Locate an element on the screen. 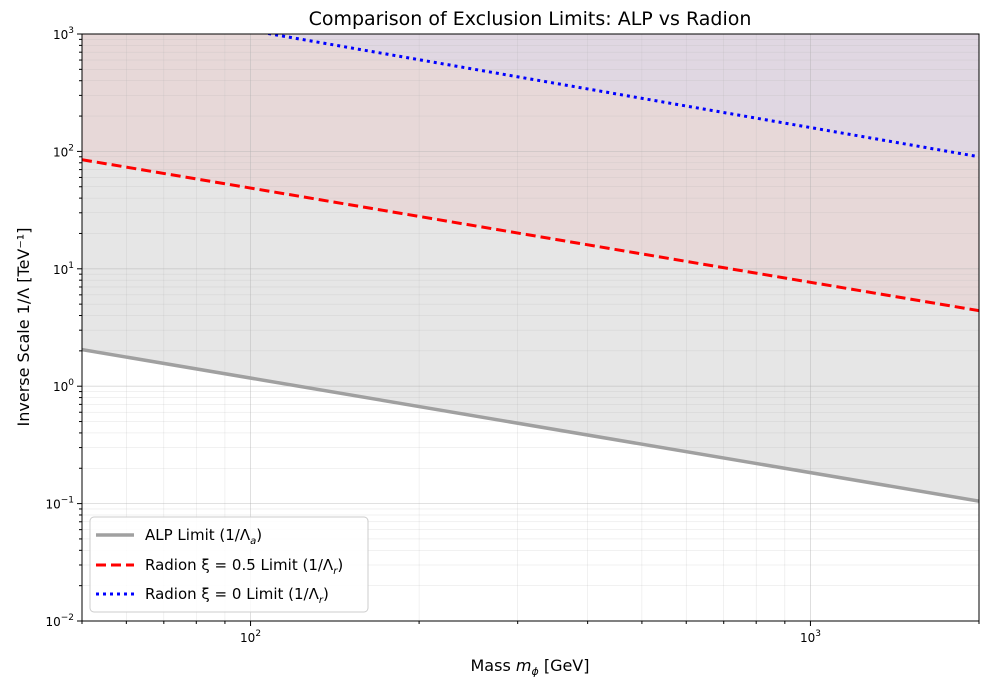  legend-label-radion-xi-0: Radion ξ = 0 Limit (1/Λr) is located at coordinates (237, 595).